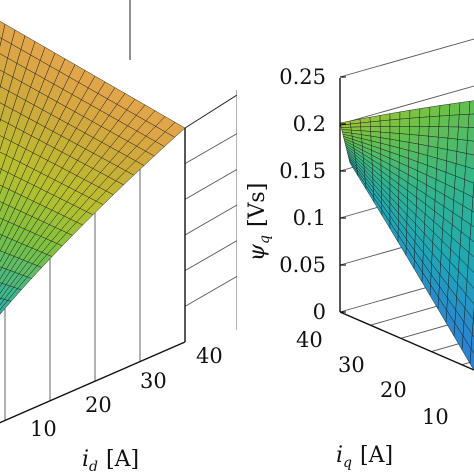  What do you see at coordinates (259, 222) in the screenshot?
I see `right-z-axis-label: ψq[Vs]` at bounding box center [259, 222].